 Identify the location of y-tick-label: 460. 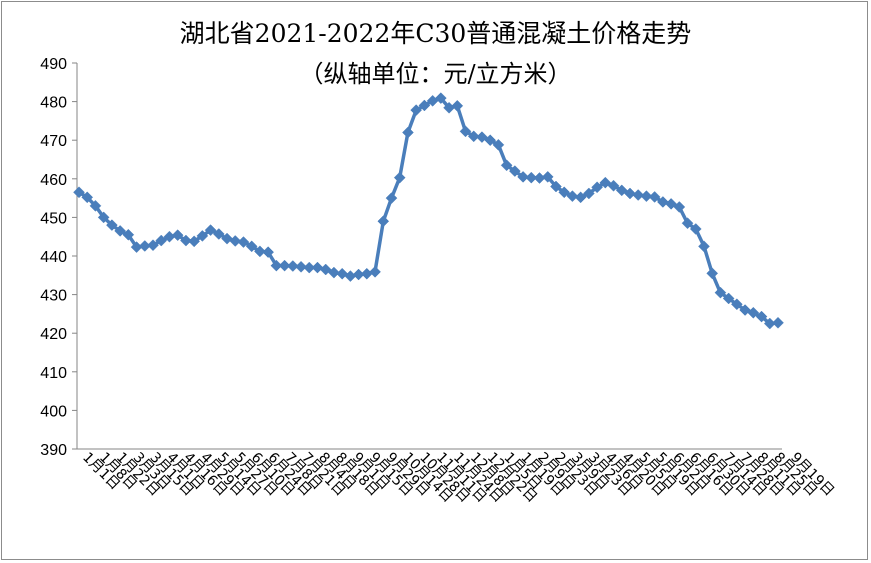
(53, 180).